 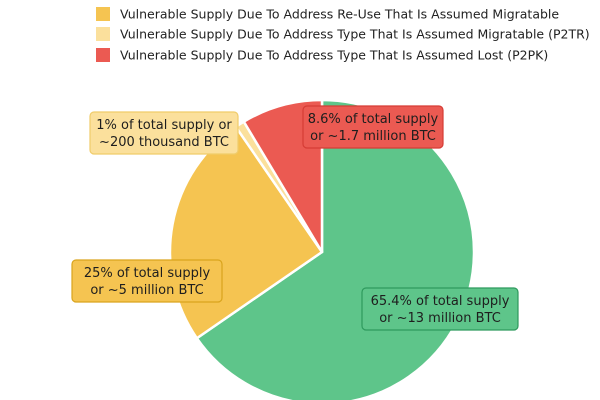 What do you see at coordinates (164, 142) in the screenshot?
I see `callout-label-2-1: ~200 thousand BTC` at bounding box center [164, 142].